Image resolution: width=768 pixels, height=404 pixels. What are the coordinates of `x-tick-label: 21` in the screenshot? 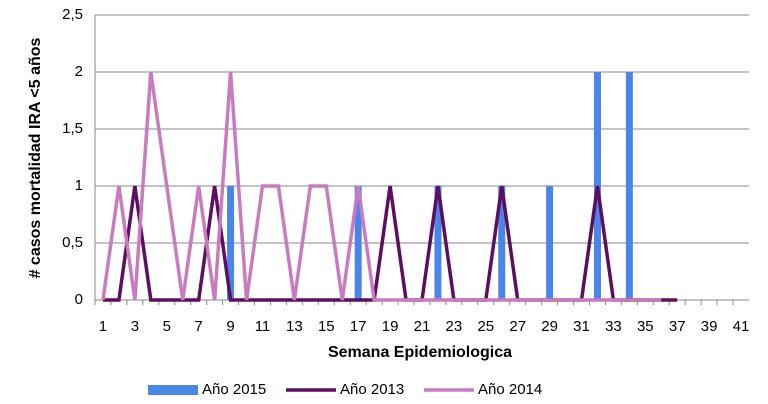 It's located at (422, 326).